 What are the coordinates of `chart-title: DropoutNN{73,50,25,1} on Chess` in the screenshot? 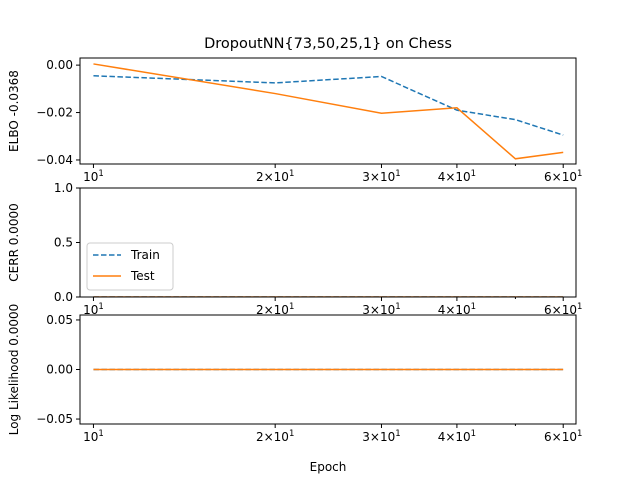 It's located at (328, 44).